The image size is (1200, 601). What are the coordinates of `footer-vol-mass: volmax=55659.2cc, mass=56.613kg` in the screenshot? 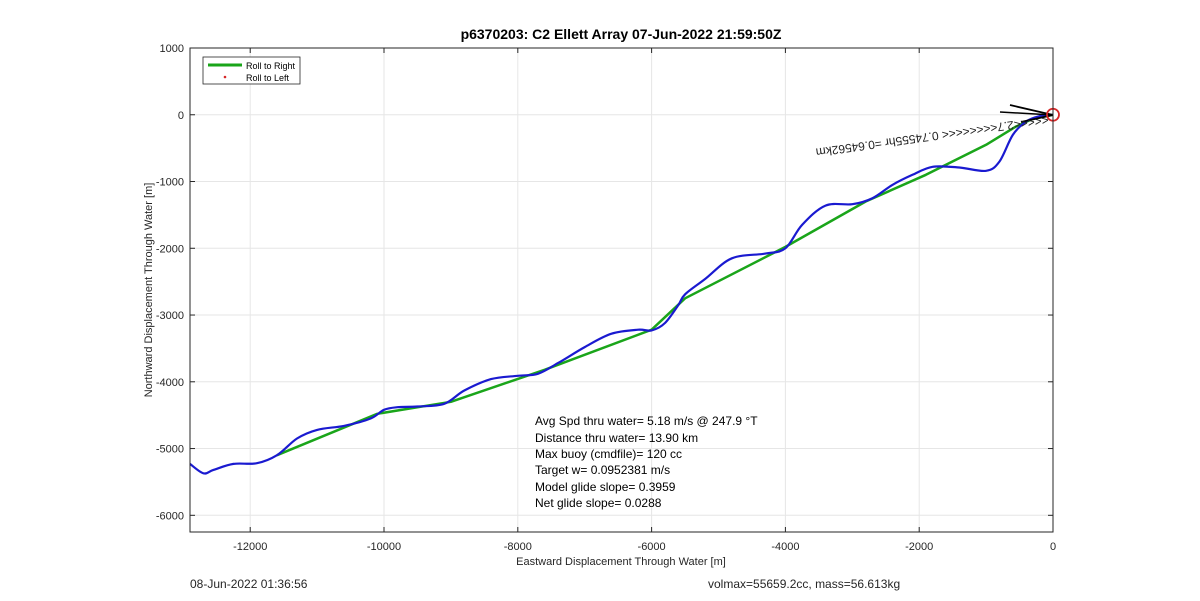 It's located at (804, 584).